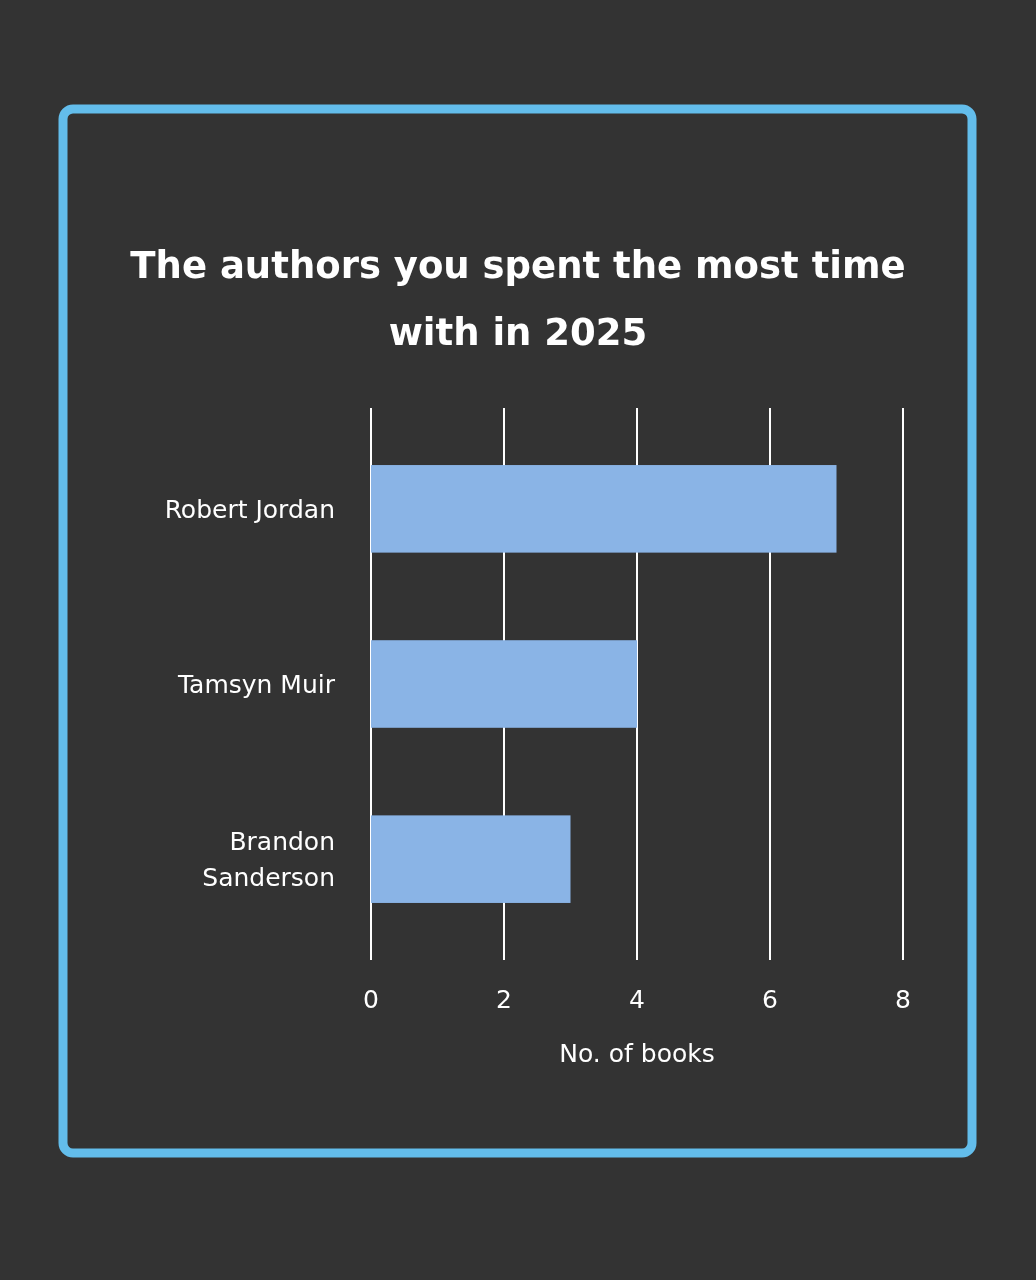 Image resolution: width=1036 pixels, height=1280 pixels. What do you see at coordinates (518, 299) in the screenshot?
I see `chart-title: The authors you spent the most time with in 2025` at bounding box center [518, 299].